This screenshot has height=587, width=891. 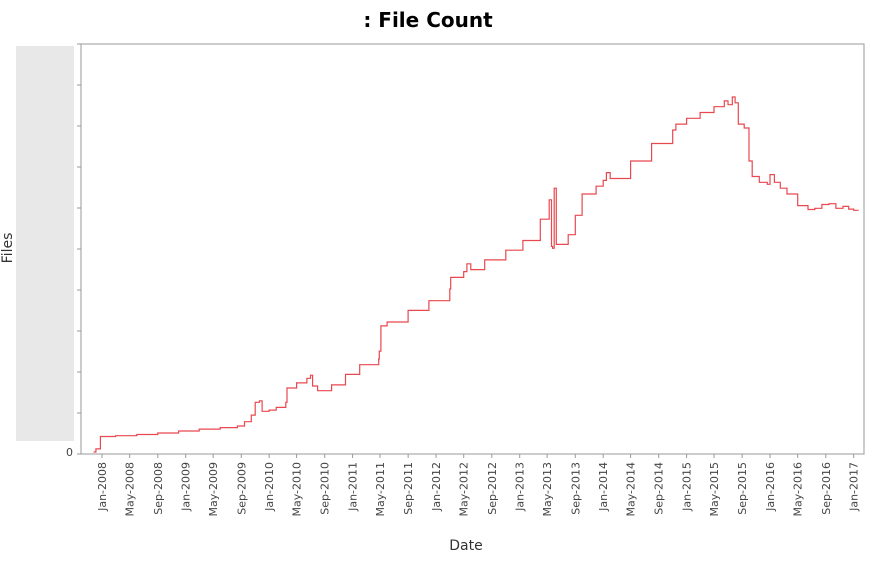 What do you see at coordinates (102, 487) in the screenshot?
I see `x-tick-label: Jan-2008` at bounding box center [102, 487].